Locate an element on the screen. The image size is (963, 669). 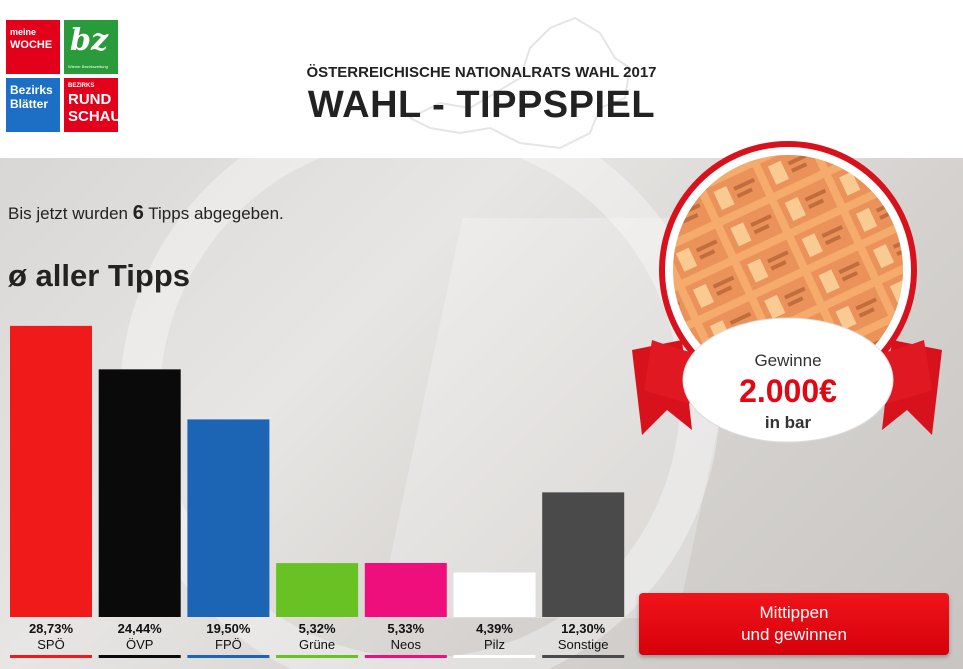
average-tips-heading: ø aller Tipps is located at coordinates (99, 275).